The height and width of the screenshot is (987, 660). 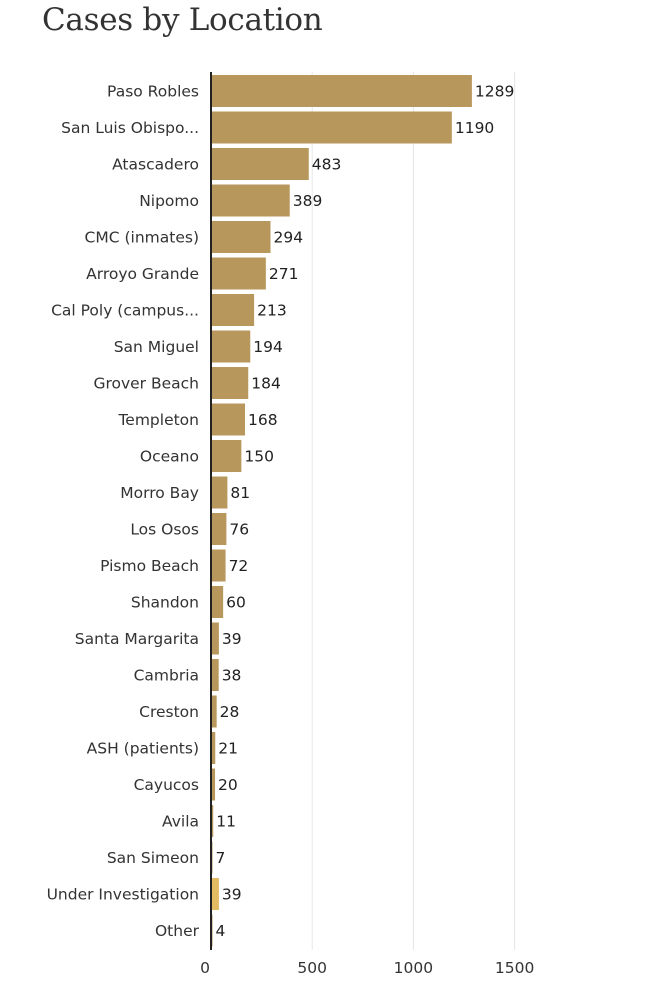 What do you see at coordinates (272, 311) in the screenshot?
I see `value-label: 213` at bounding box center [272, 311].